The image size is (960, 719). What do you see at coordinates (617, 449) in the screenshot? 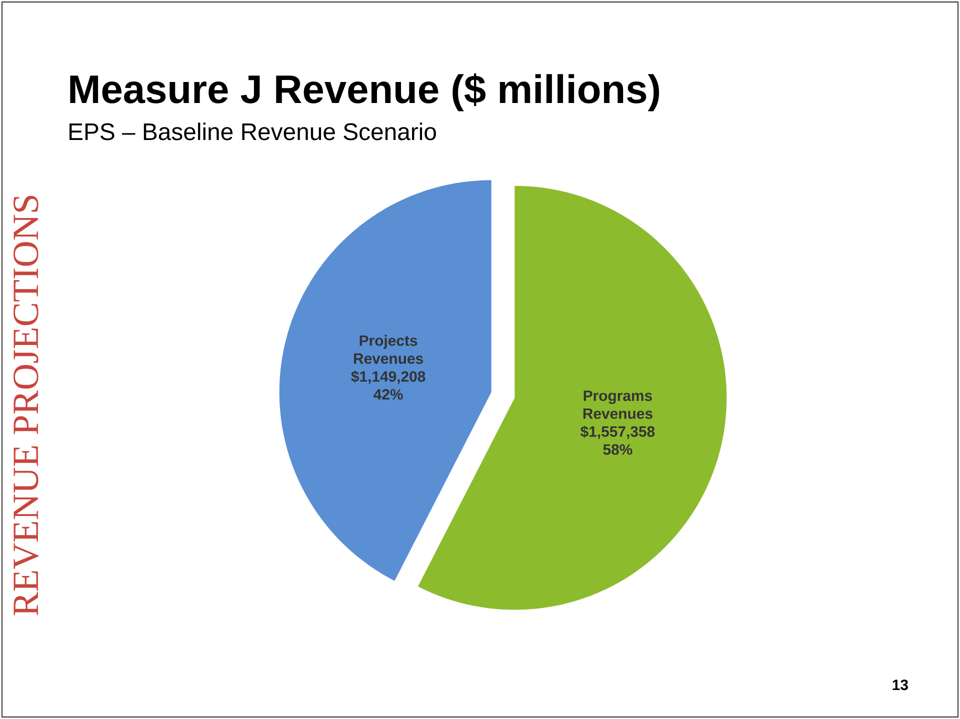
I see `text: 58%` at bounding box center [617, 449].